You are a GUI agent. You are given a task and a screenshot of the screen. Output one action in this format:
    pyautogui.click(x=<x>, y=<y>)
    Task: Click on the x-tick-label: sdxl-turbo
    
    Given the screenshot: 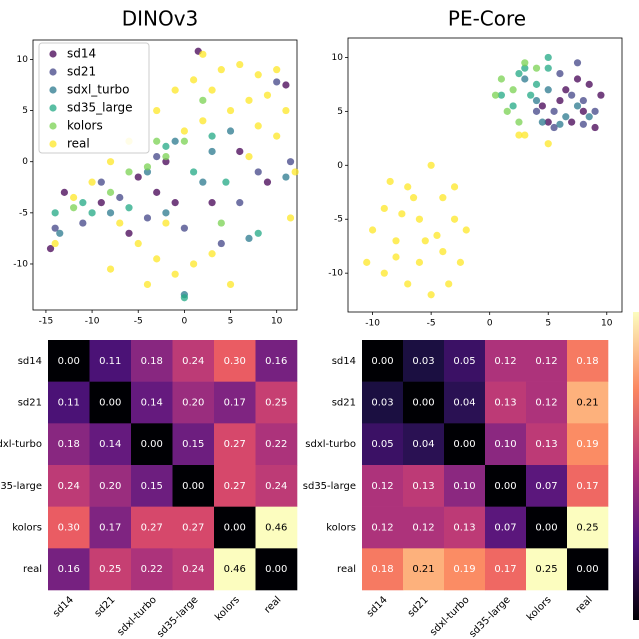 What is the action you would take?
    pyautogui.click(x=450, y=616)
    